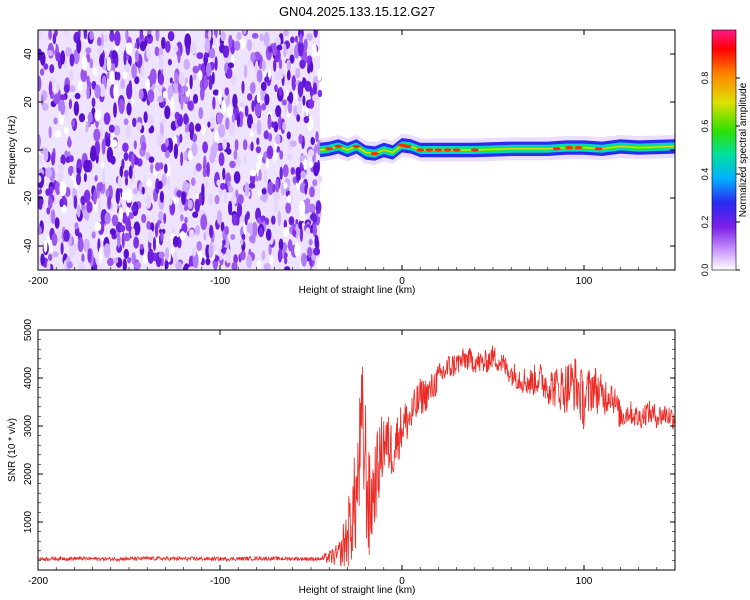  Describe the element at coordinates (705, 174) in the screenshot. I see `colorbar-tick-label: 0.4` at that location.